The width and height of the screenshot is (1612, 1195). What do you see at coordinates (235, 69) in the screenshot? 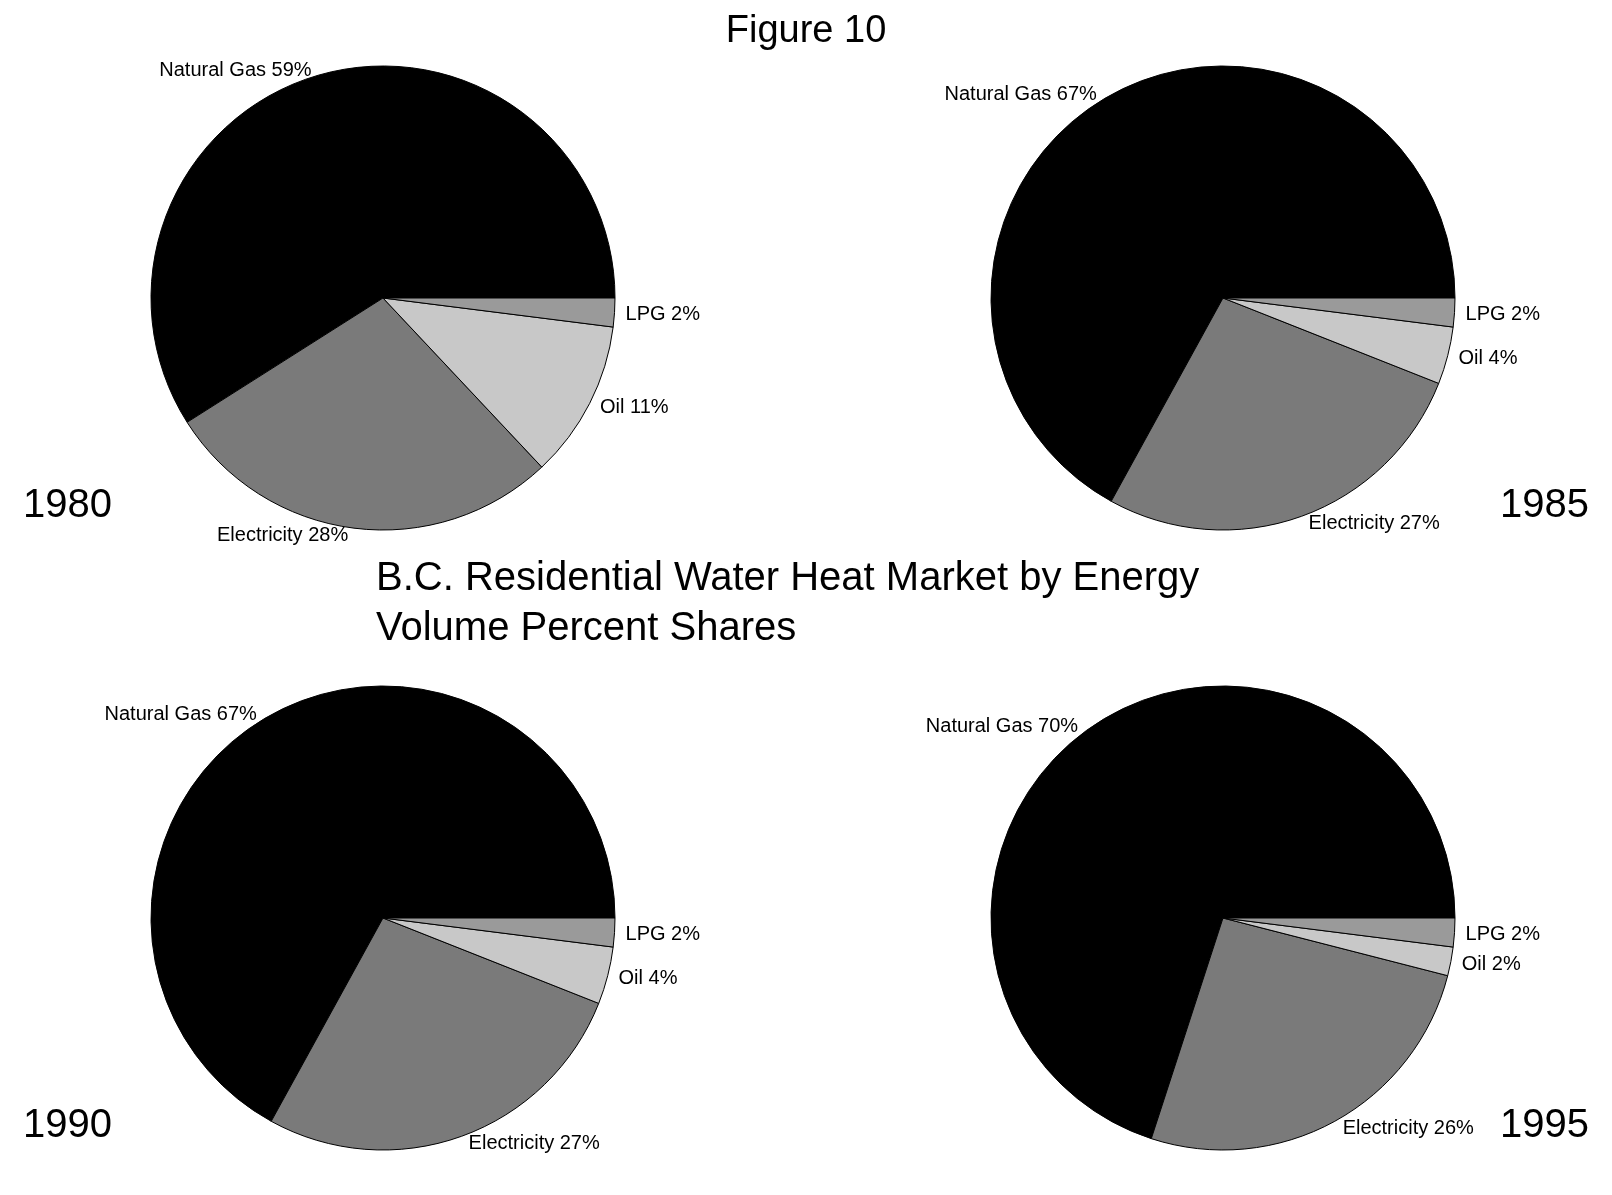
I see `slice-label: Natural Gas 59%` at bounding box center [235, 69].